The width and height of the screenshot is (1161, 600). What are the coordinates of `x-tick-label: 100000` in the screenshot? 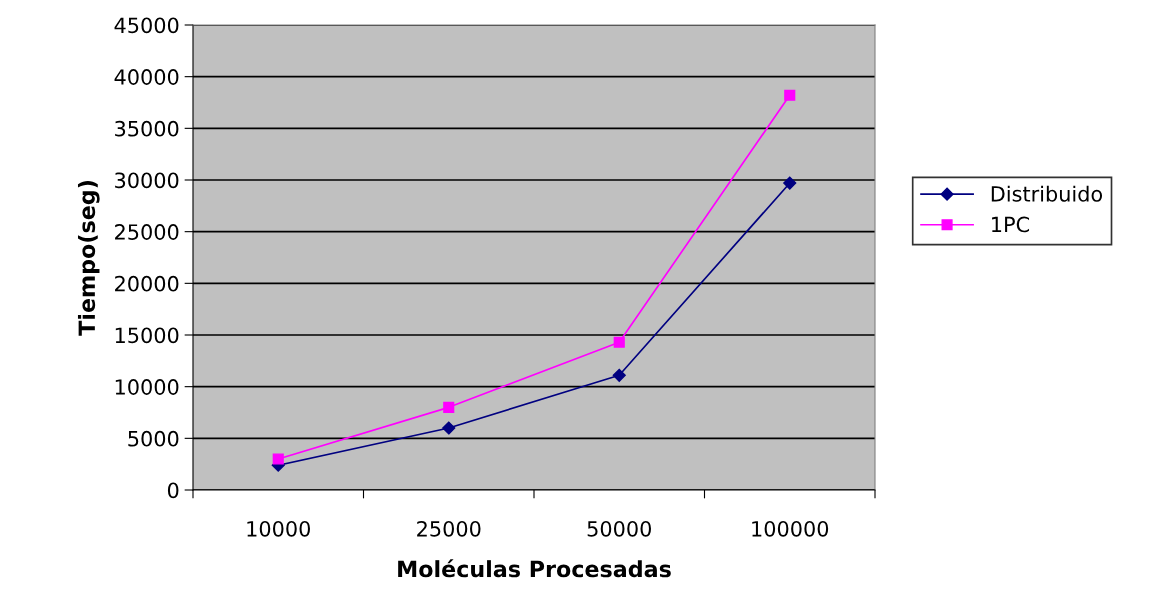 It's located at (790, 528).